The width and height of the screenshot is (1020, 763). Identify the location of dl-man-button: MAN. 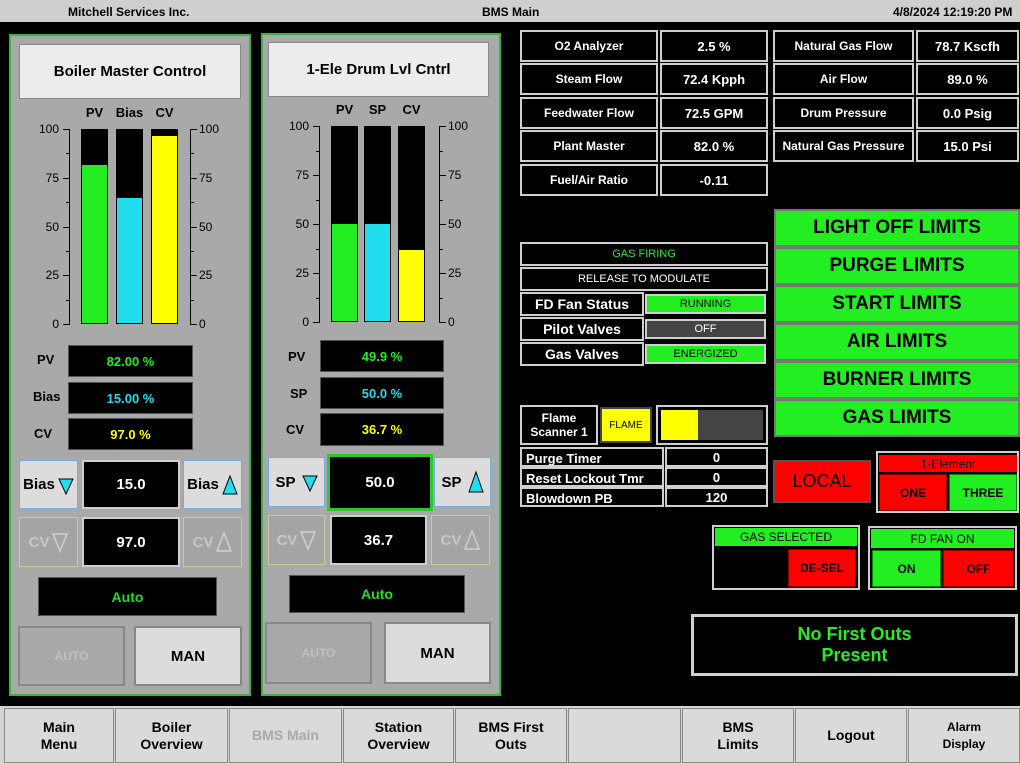
(437, 653).